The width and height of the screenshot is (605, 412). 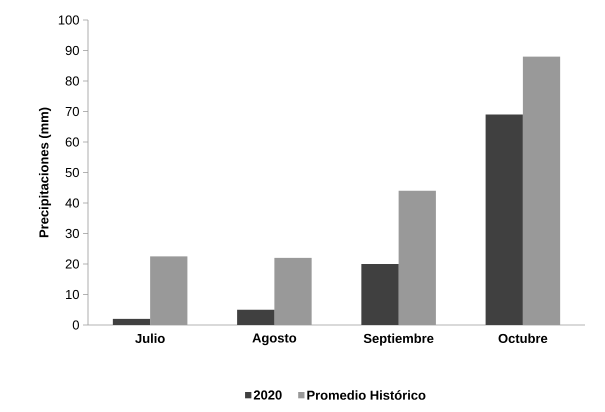 What do you see at coordinates (45, 173) in the screenshot?
I see `y-axis-title: Precipitaciones (mm)` at bounding box center [45, 173].